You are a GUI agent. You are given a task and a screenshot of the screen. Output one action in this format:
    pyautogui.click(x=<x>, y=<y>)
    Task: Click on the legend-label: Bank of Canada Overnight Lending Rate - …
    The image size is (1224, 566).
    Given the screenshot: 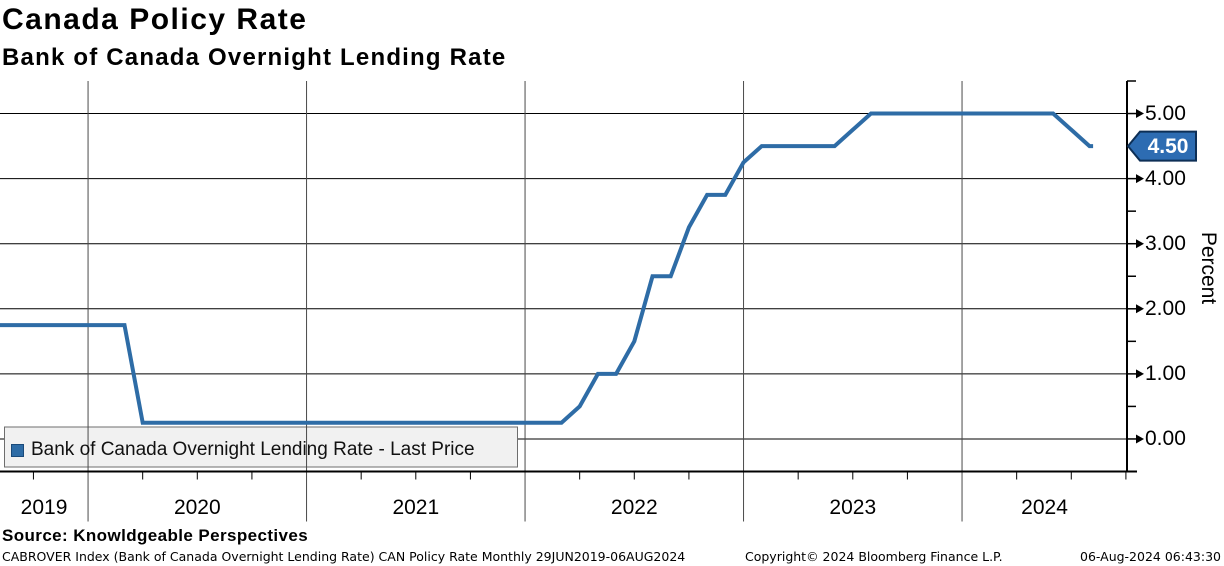 What is the action you would take?
    pyautogui.click(x=253, y=449)
    